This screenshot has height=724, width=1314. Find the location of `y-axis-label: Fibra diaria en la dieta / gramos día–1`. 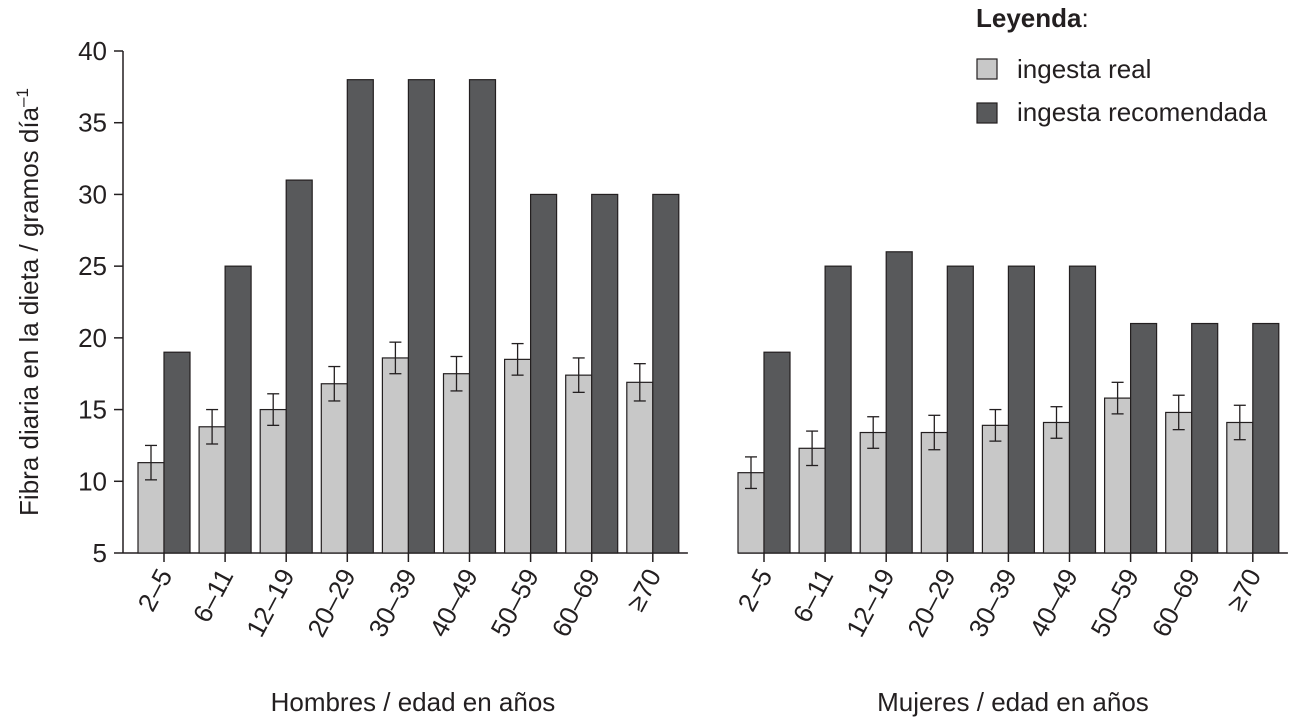

y-axis-label: Fibra diaria en la dieta / gramos día–1 is located at coordinates (28, 302).